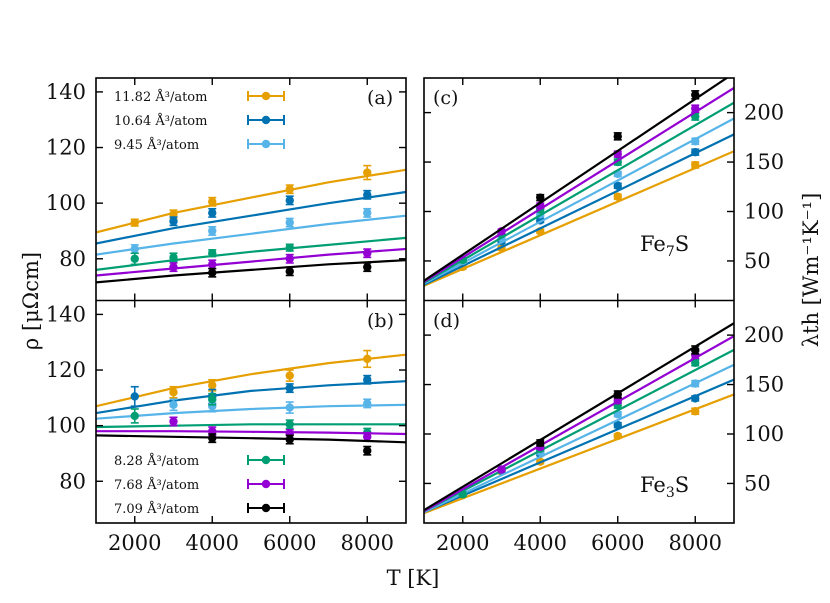 This screenshot has height=603, width=830. Describe the element at coordinates (617, 543) in the screenshot. I see `x-tick-label-d-2: 6000` at that location.